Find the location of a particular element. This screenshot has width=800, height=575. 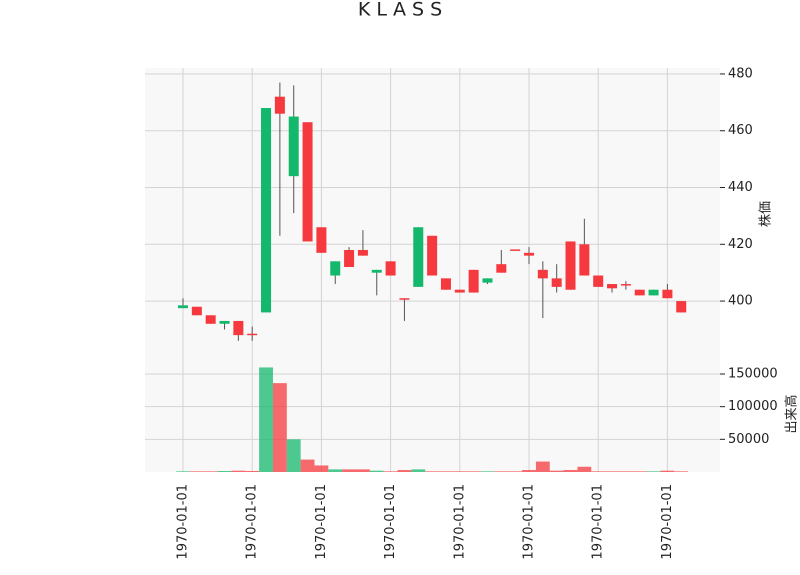

volume-tick-label: 50000 is located at coordinates (748, 439).